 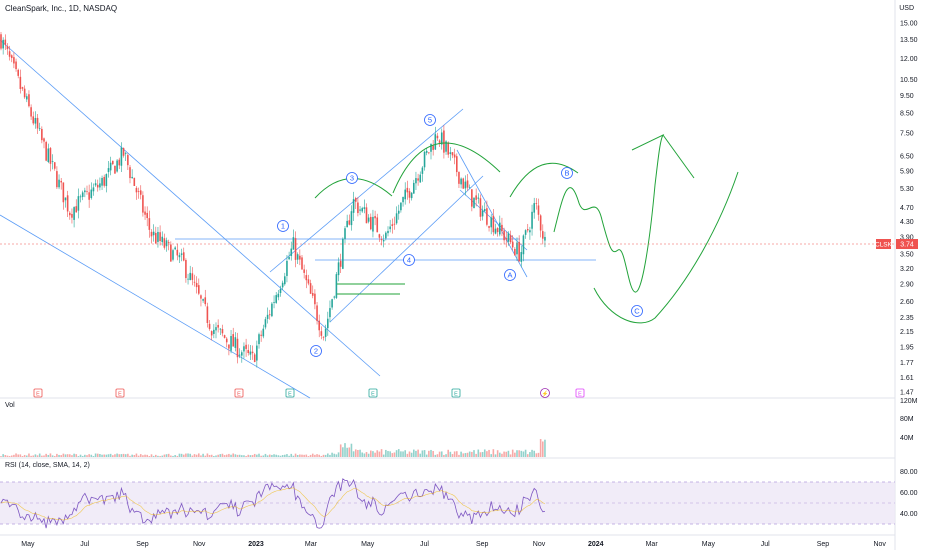 I want to click on correction-channel-top, so click(x=492, y=213).